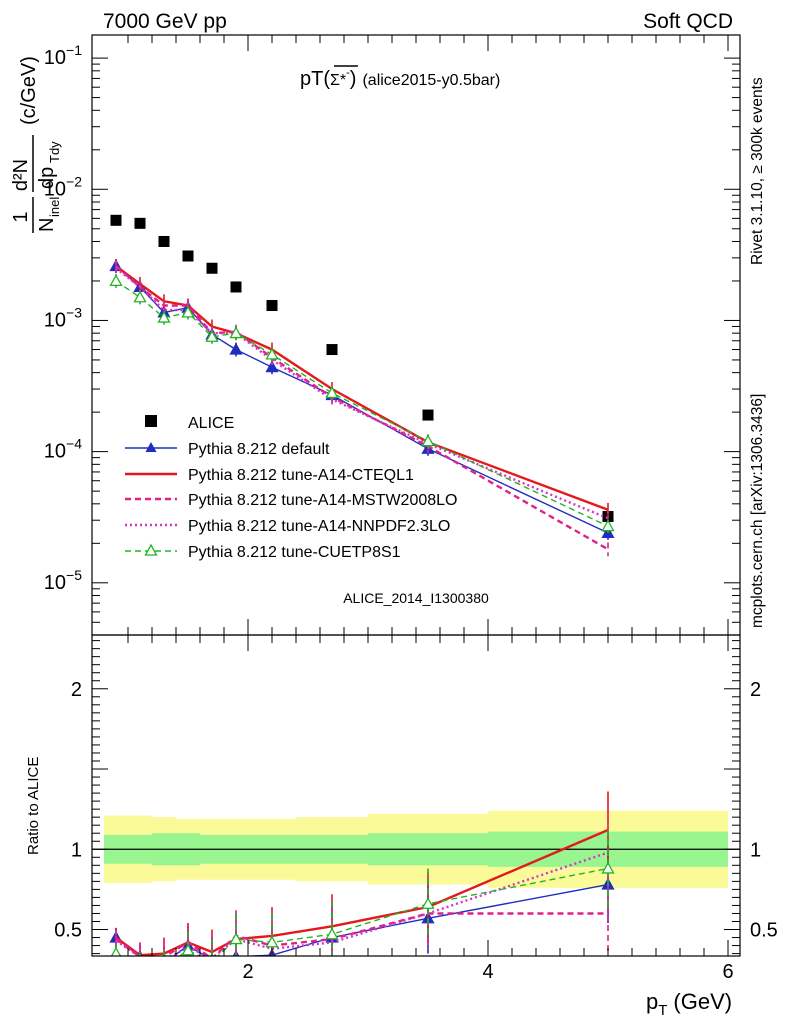 Image resolution: width=786 pixels, height=1024 pixels. Describe the element at coordinates (54, 207) in the screenshot. I see `ylabel-n-sub: inel` at that location.